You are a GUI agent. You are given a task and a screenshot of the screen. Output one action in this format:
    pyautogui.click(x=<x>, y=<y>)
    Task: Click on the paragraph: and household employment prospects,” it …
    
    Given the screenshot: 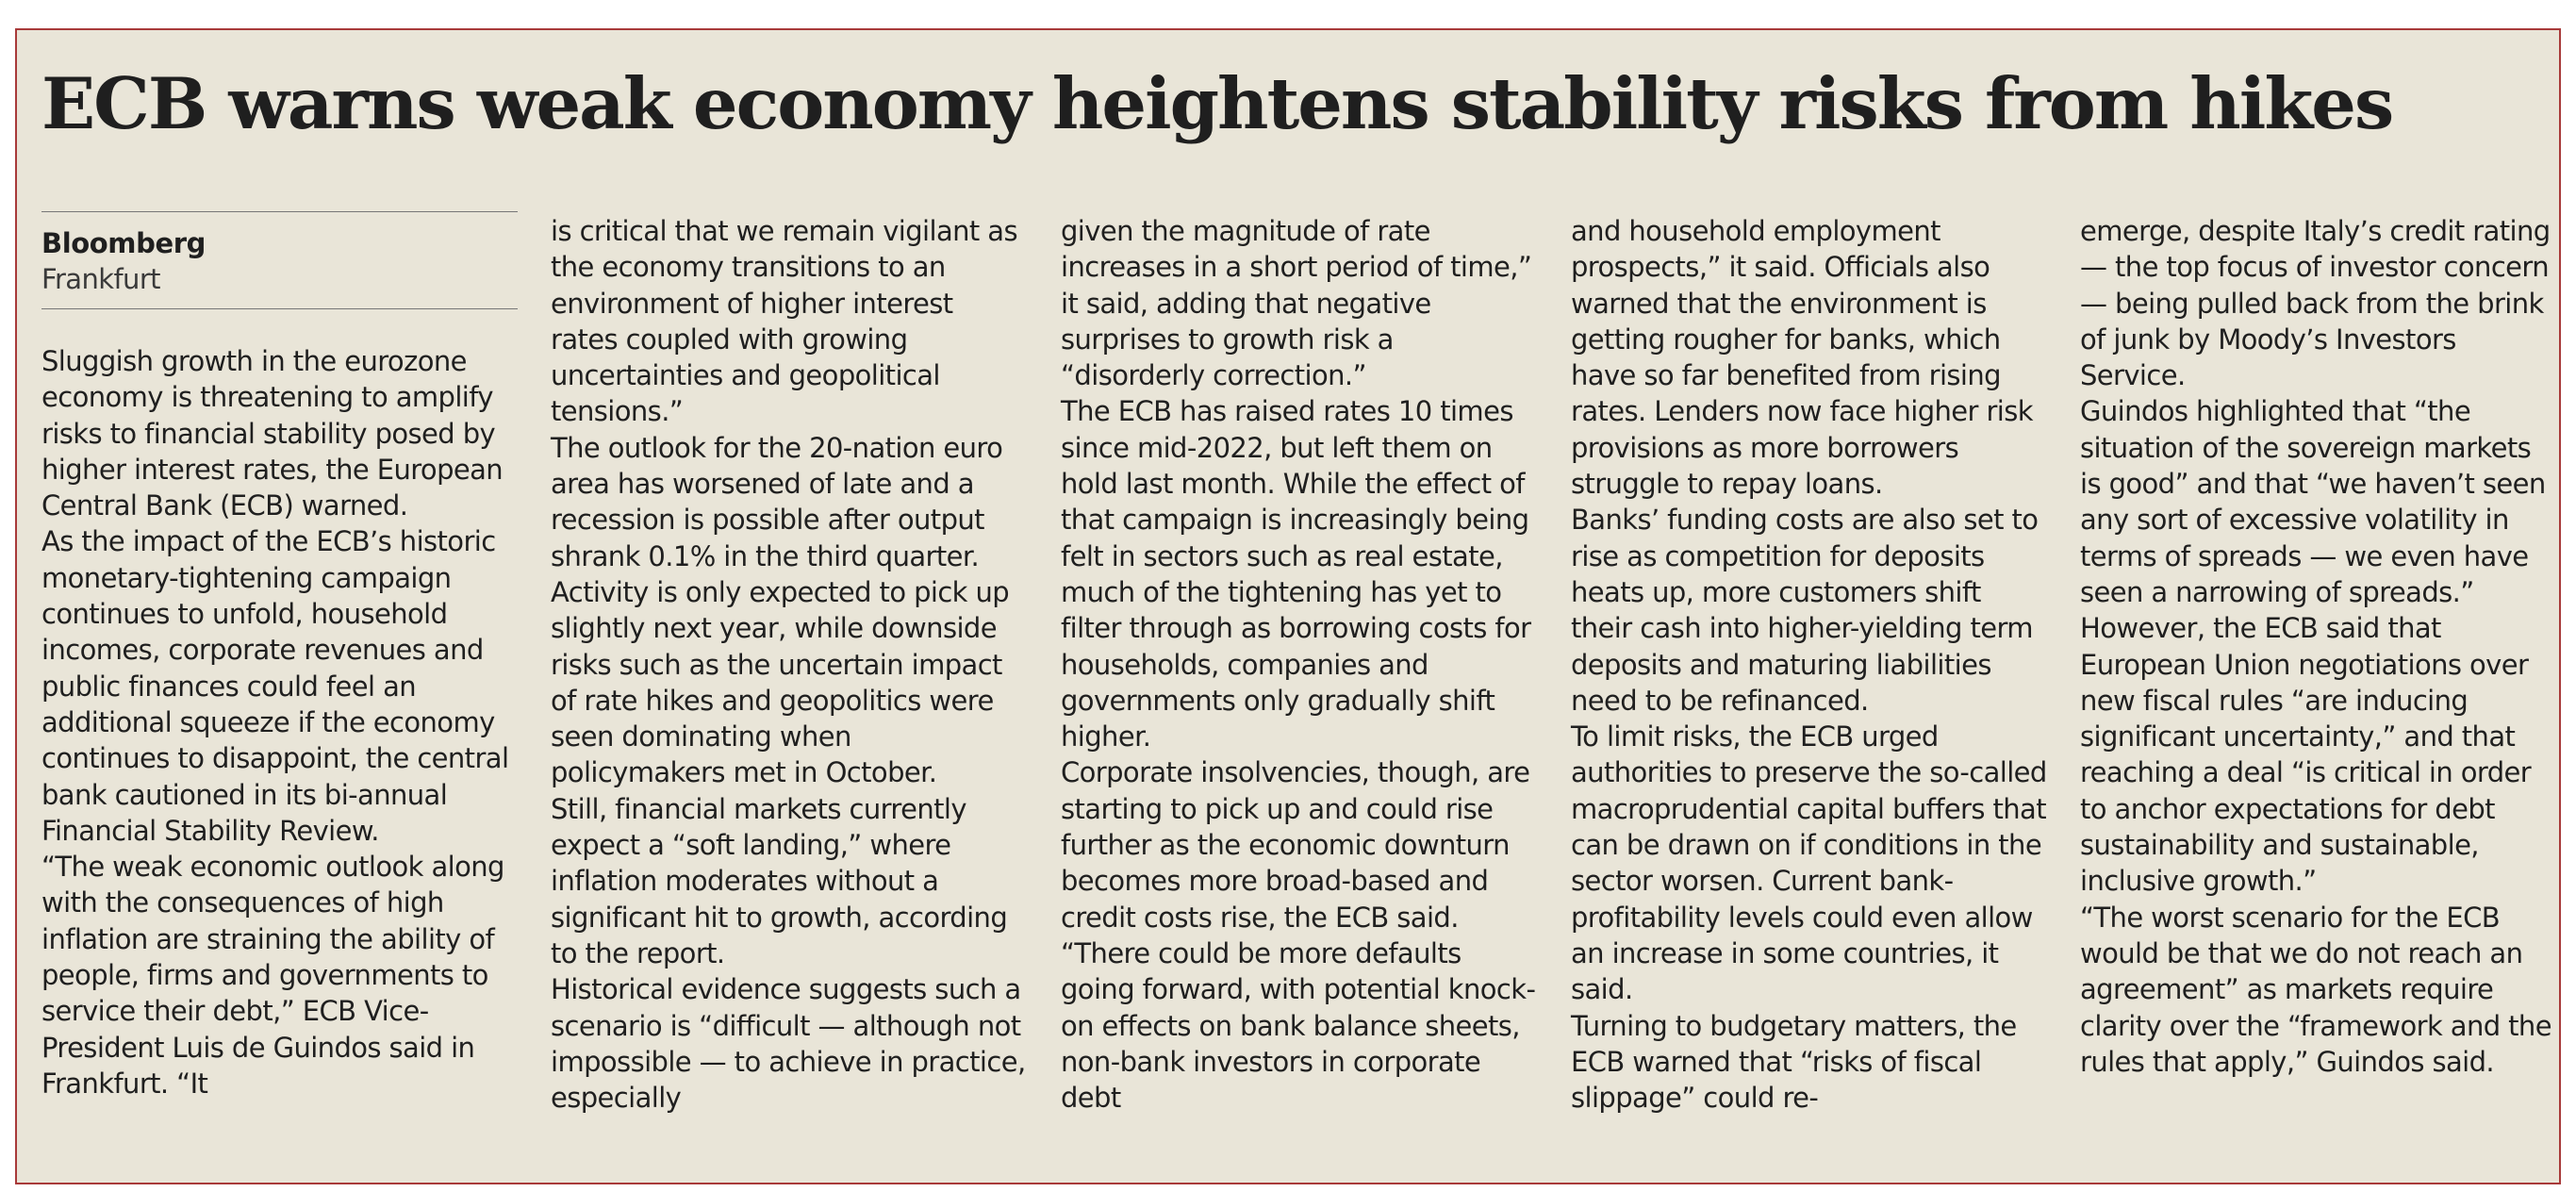 What is the action you would take?
    pyautogui.click(x=1802, y=358)
    